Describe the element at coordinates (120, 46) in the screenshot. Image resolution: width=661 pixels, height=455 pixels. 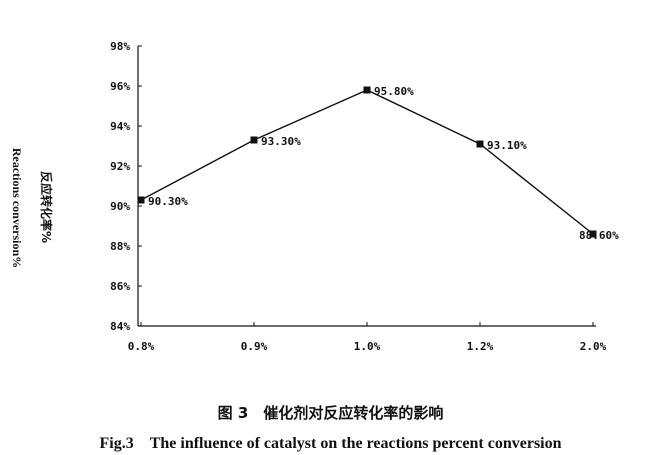
I see `y-tick-label: 98%` at that location.